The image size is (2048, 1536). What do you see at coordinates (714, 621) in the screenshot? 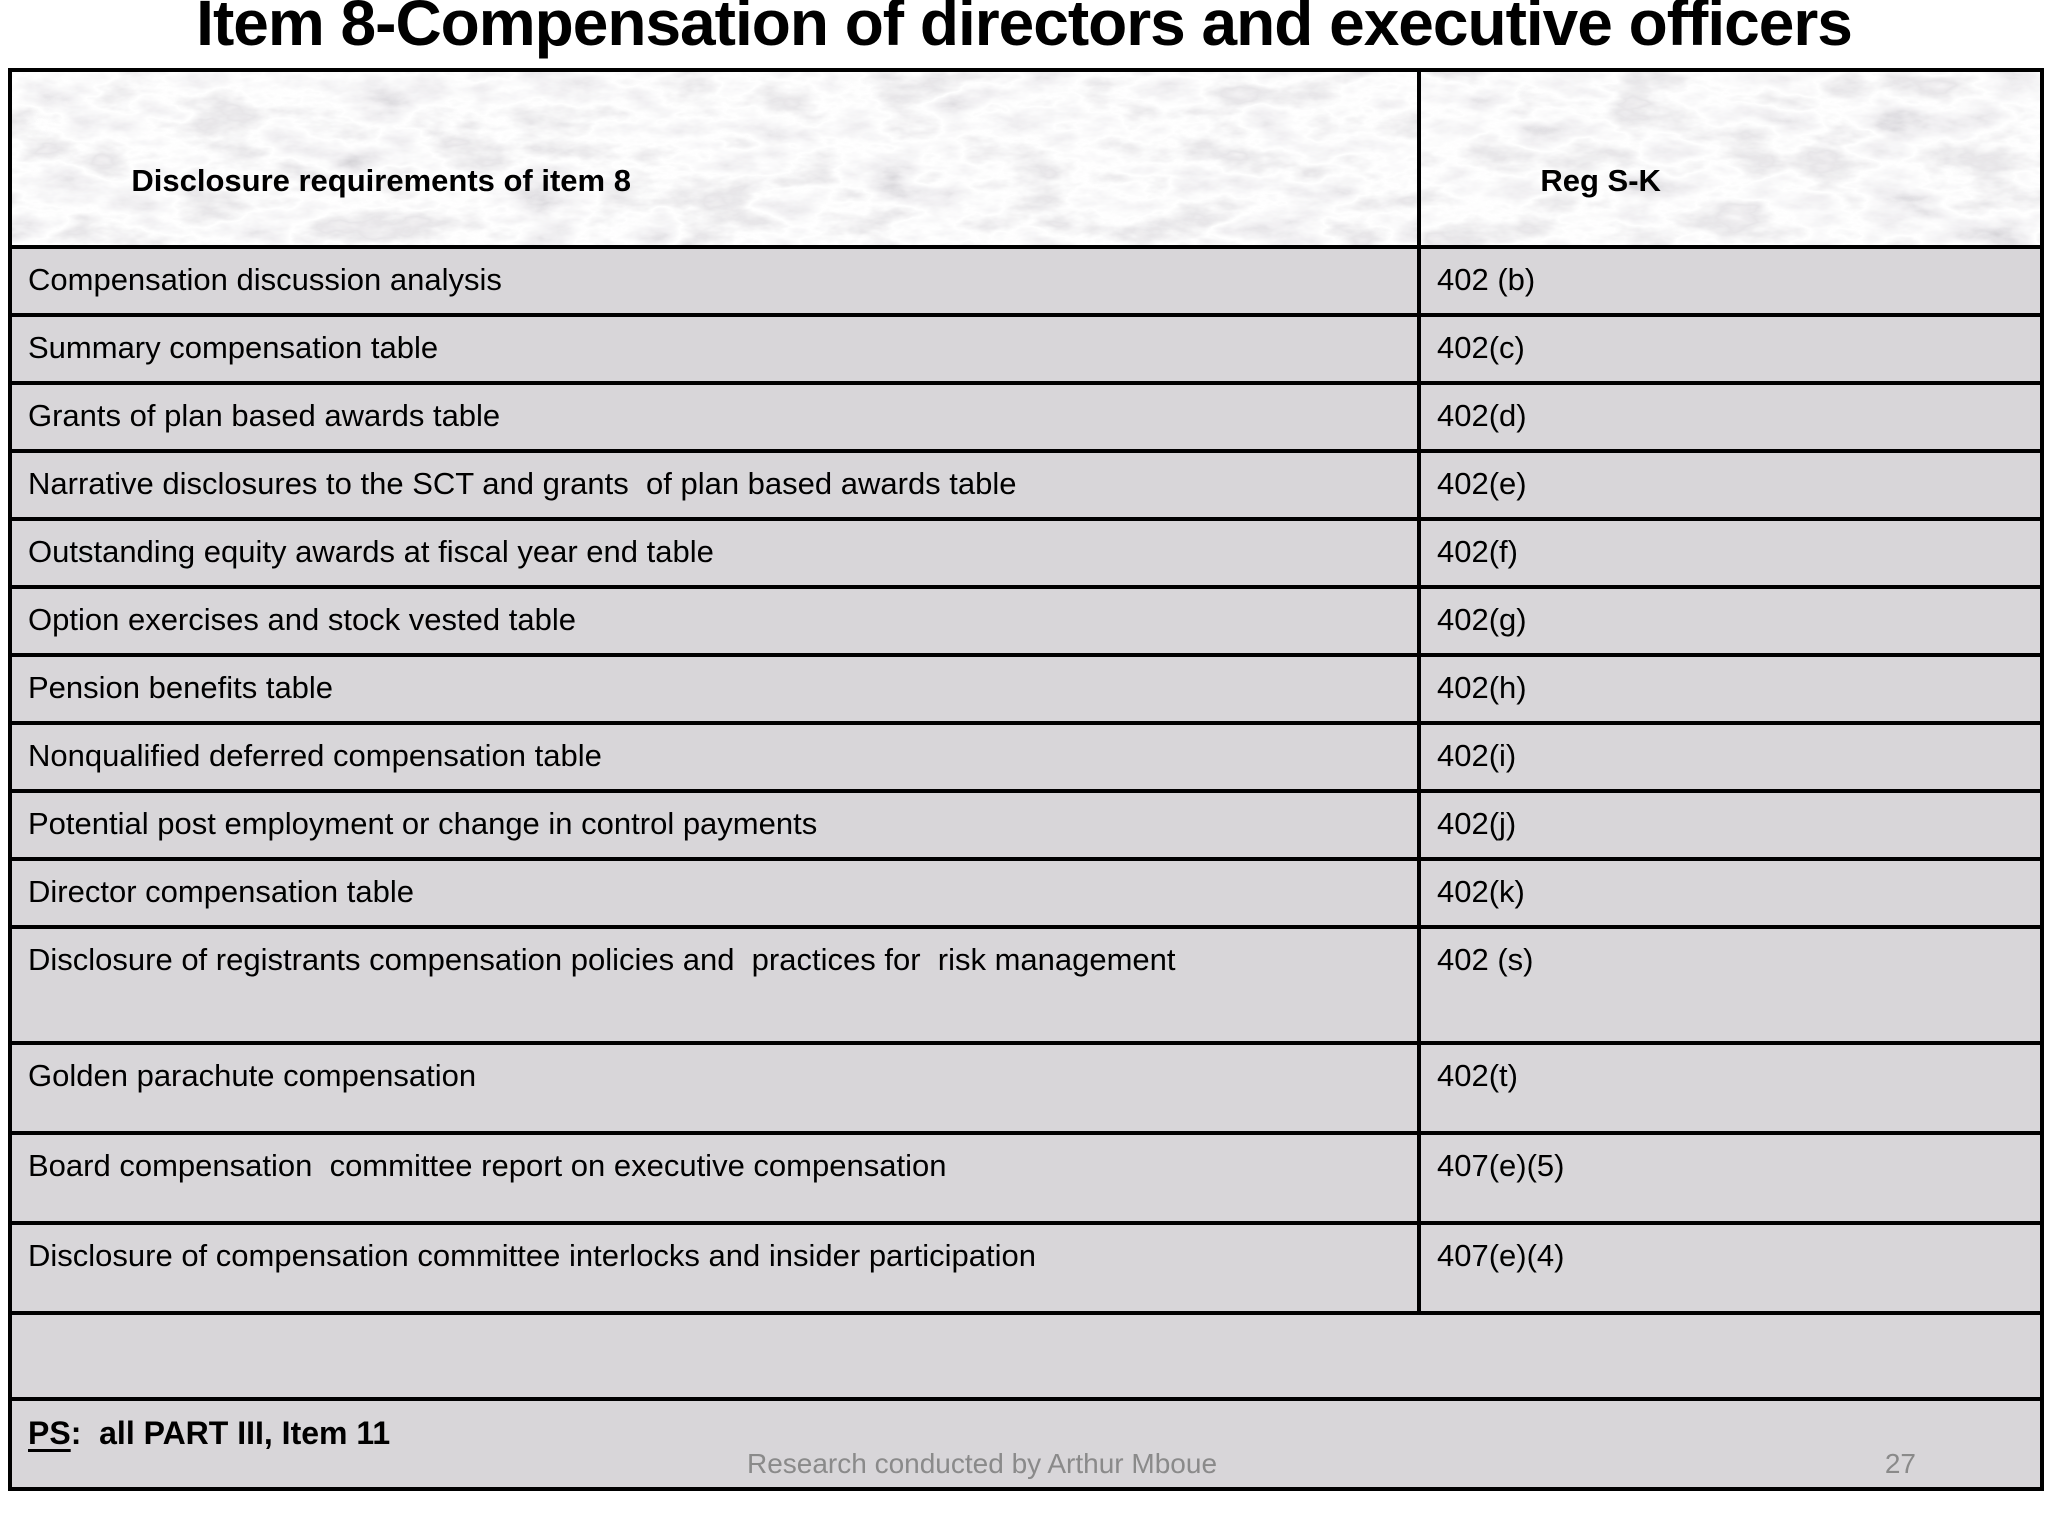
I see `requirement-cell: Option exercises and stock vested table` at bounding box center [714, 621].